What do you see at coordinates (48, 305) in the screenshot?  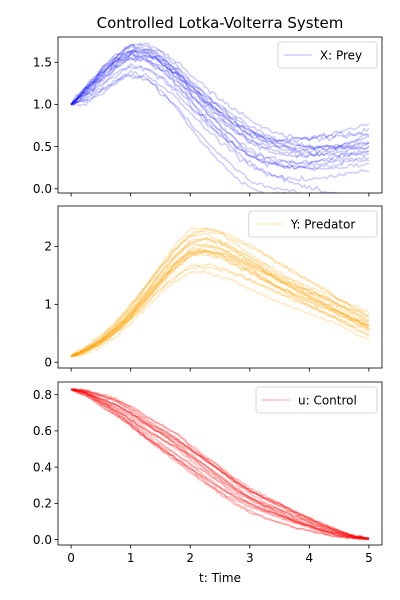 I see `y-tick-label: 1` at bounding box center [48, 305].